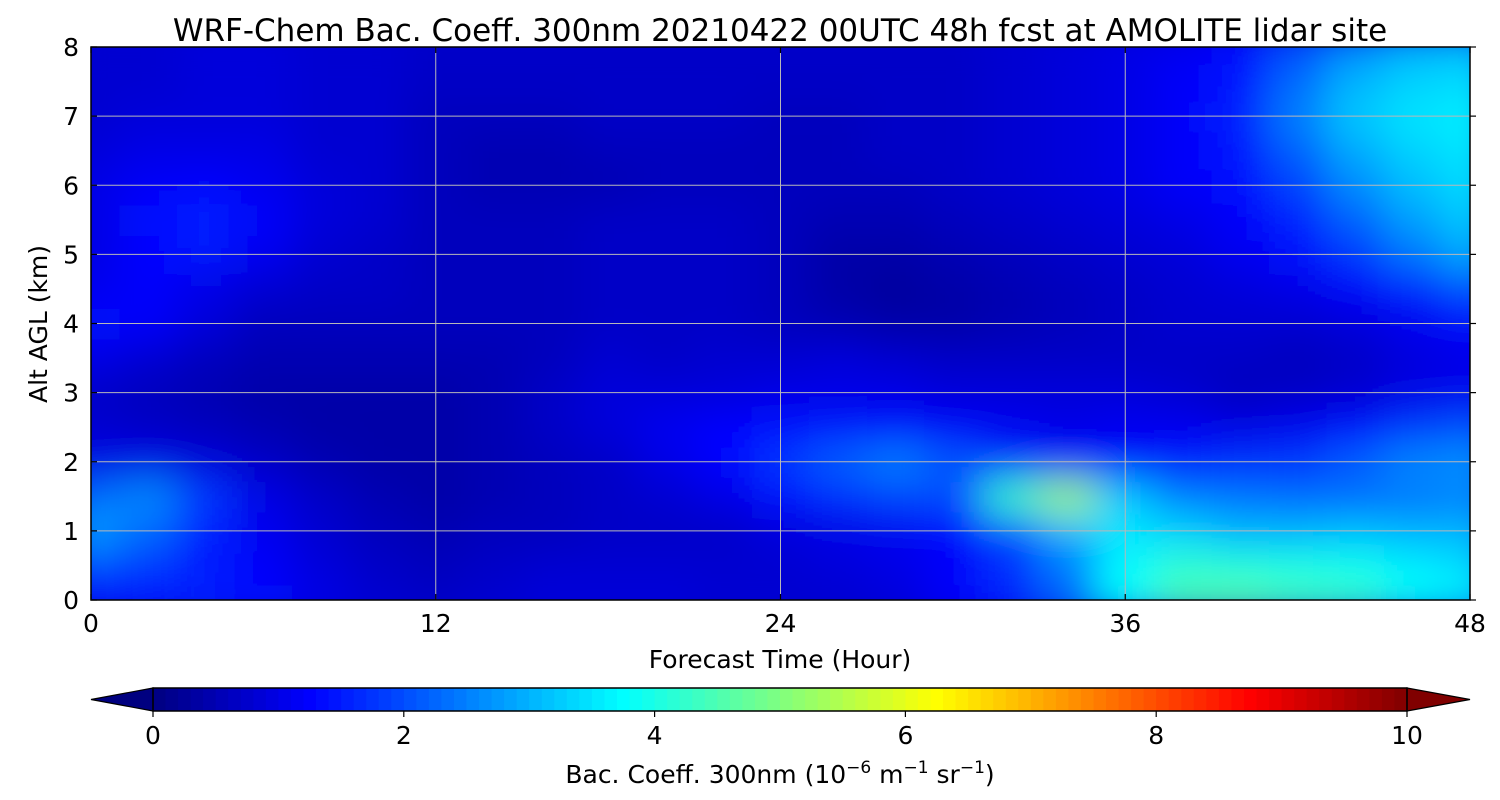 The width and height of the screenshot is (1500, 800). Describe the element at coordinates (71, 116) in the screenshot. I see `y-tick-label: 7` at that location.